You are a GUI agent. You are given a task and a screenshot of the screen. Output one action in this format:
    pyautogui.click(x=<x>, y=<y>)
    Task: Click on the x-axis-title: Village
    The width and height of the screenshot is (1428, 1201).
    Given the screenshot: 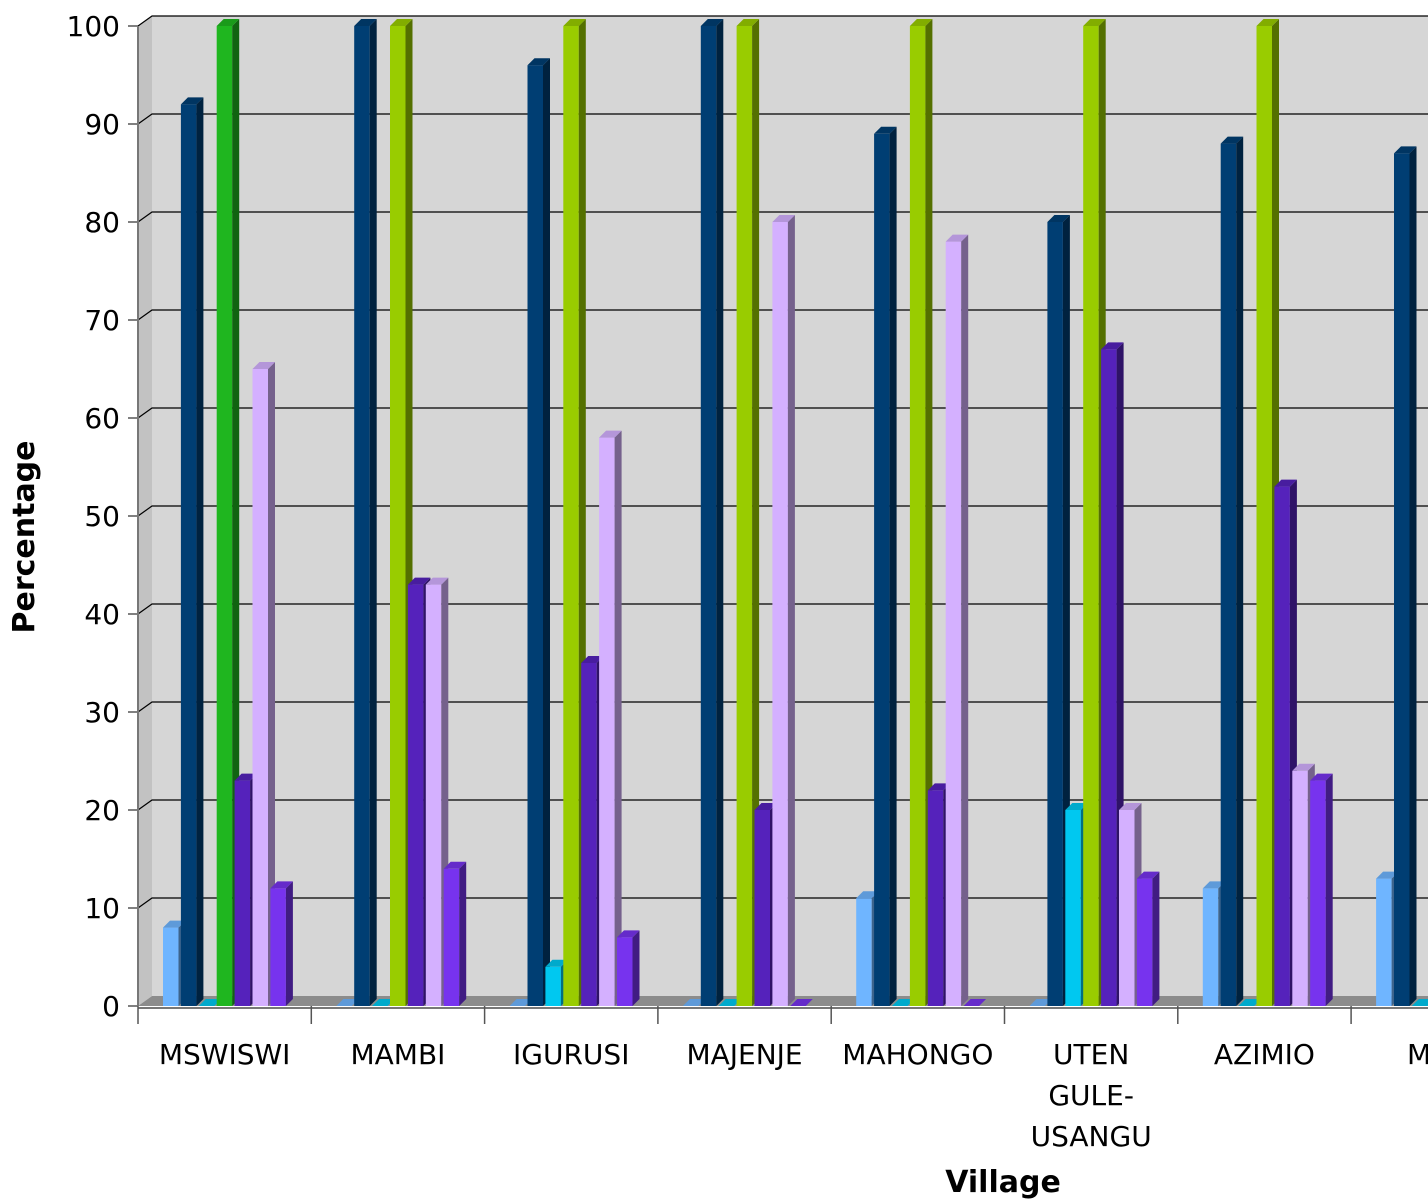 What is the action you would take?
    pyautogui.click(x=1003, y=1182)
    